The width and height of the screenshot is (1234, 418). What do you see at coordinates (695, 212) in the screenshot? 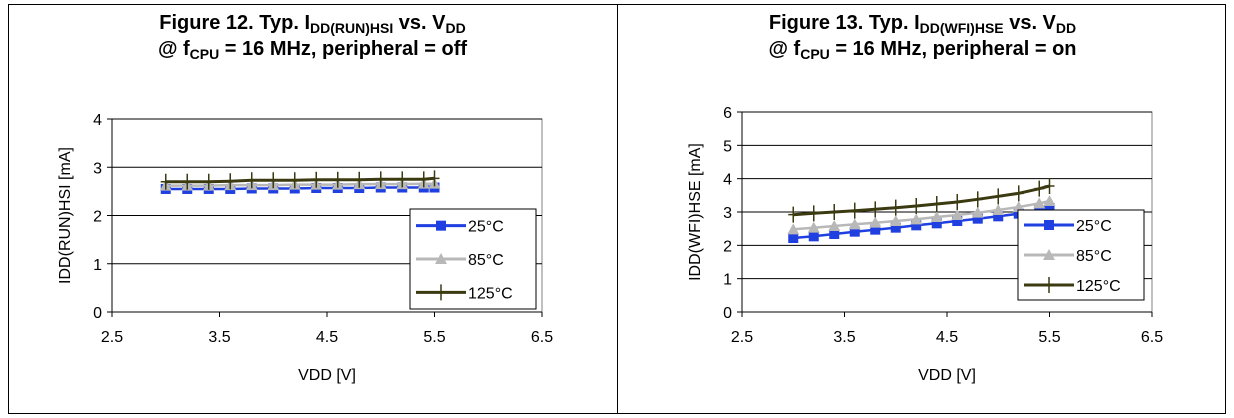
I see `y-axis-label: IDD(WFI)HSE [mA]` at bounding box center [695, 212].